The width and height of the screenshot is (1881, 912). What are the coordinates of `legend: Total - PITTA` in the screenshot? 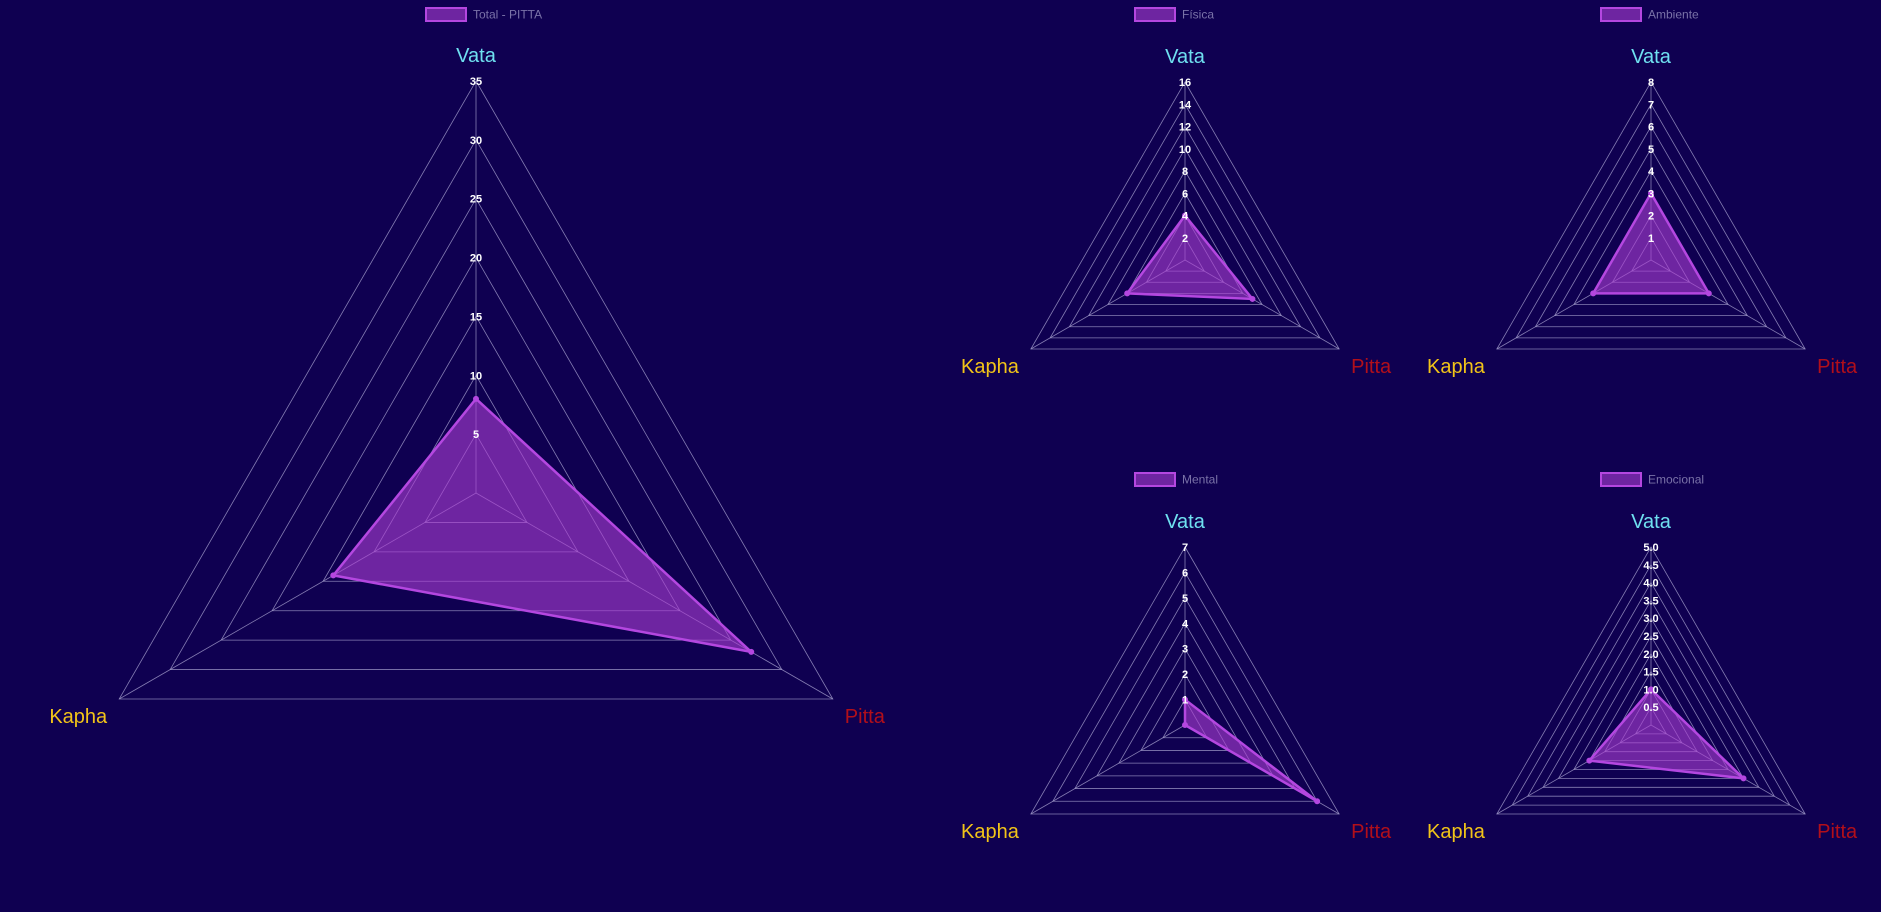 It's located at (483, 14).